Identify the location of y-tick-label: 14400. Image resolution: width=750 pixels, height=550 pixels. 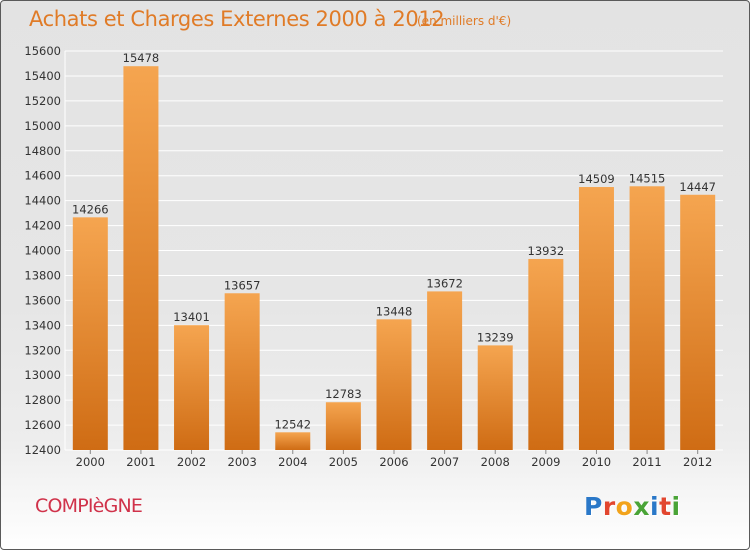
(42, 201).